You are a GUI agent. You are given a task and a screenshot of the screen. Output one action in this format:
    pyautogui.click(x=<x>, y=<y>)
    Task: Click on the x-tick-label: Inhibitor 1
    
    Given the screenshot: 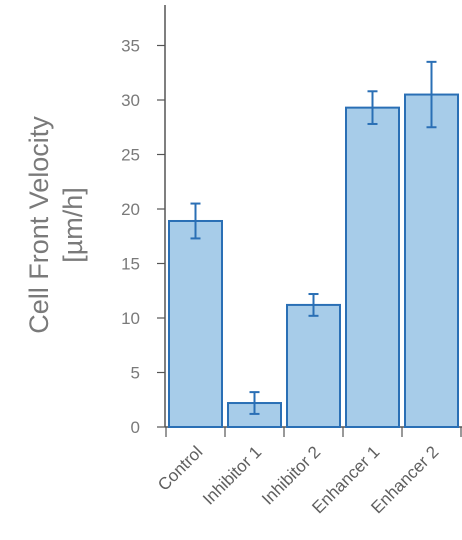 What is the action you would take?
    pyautogui.click(x=232, y=475)
    